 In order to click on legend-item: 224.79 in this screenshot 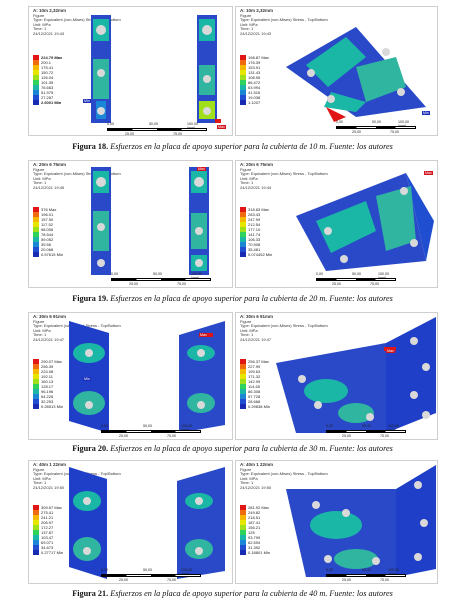, I will do `click(55, 57)`.